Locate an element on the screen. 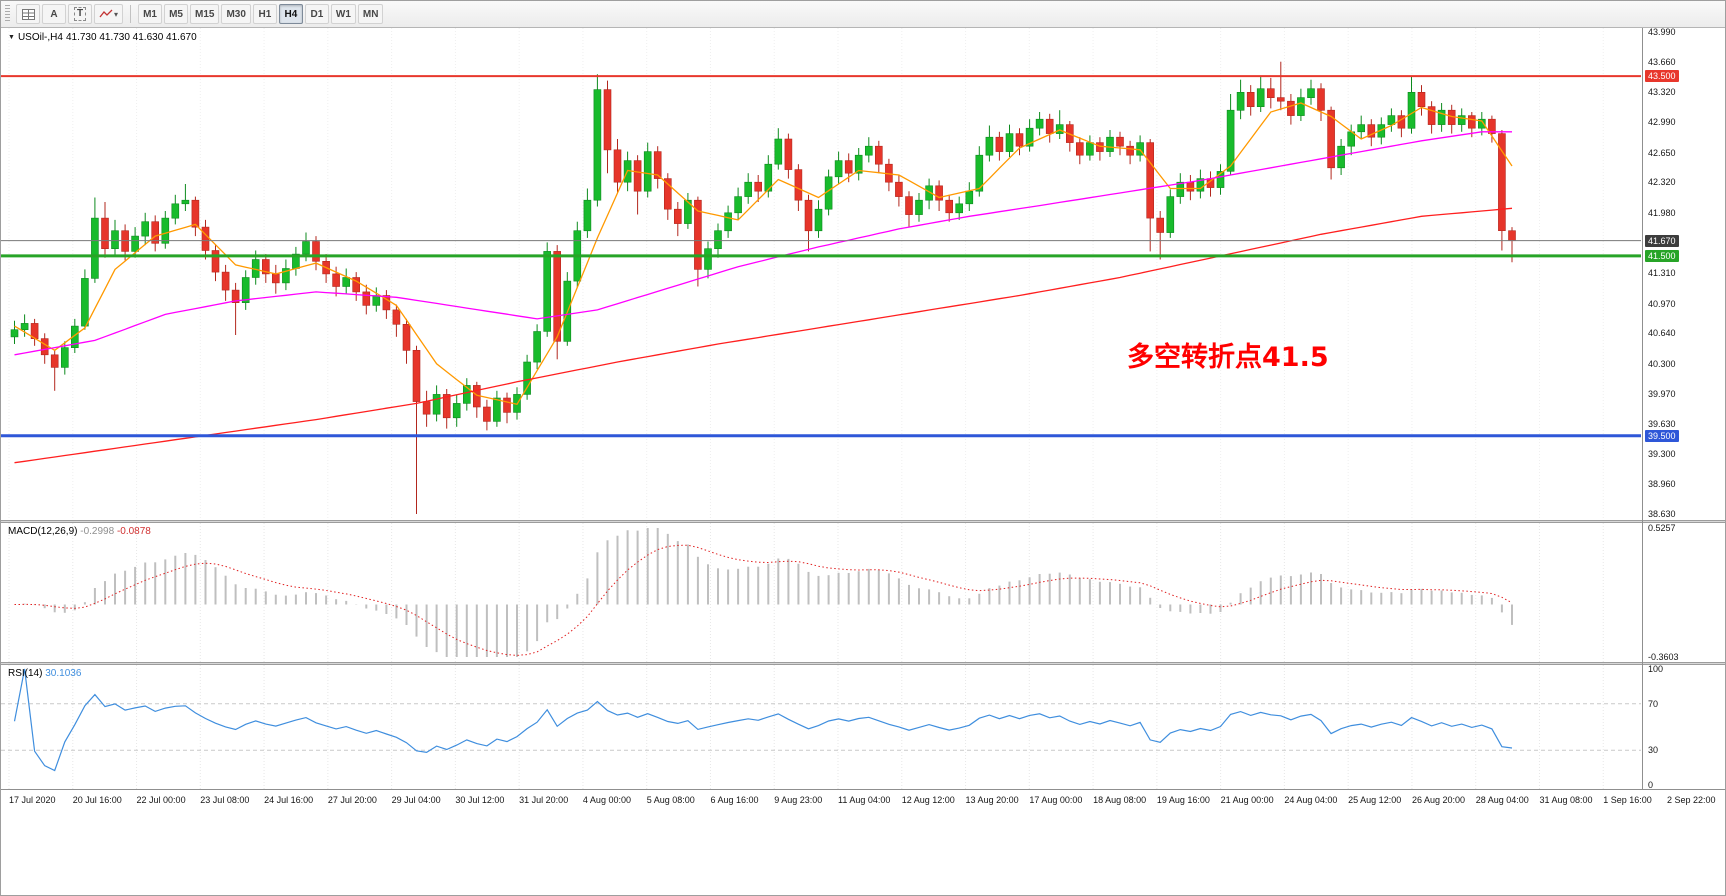 This screenshot has width=1726, height=896. price-tick: 38.960 is located at coordinates (1662, 484).